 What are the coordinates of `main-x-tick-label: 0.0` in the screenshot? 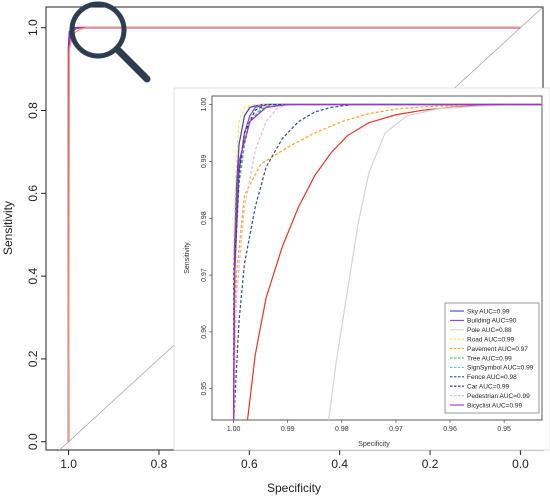 It's located at (520, 464).